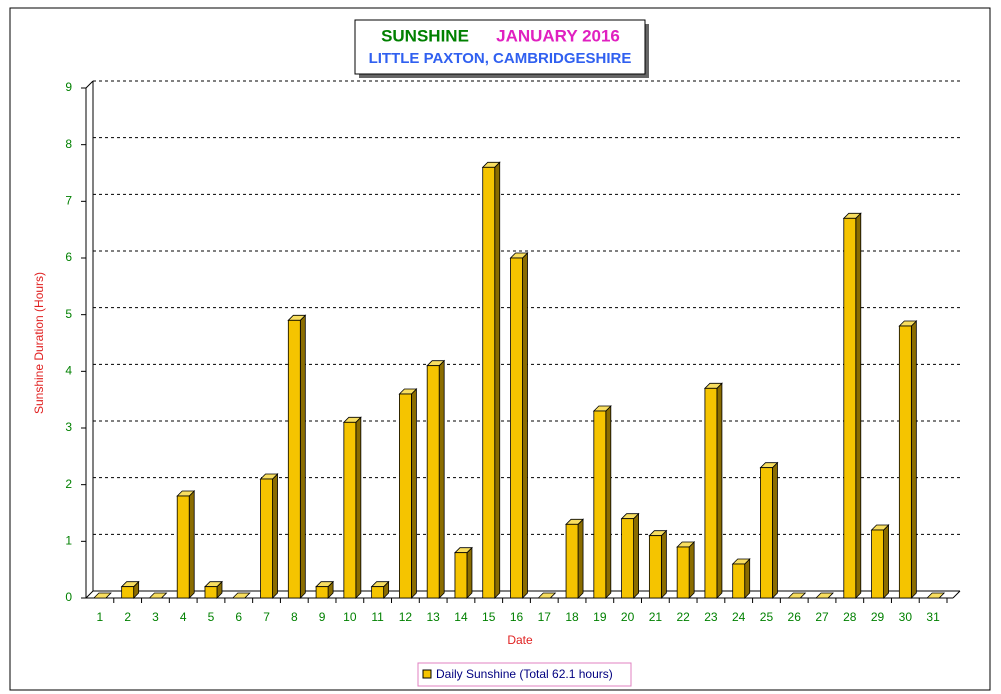 The width and height of the screenshot is (1001, 694). Describe the element at coordinates (266, 617) in the screenshot. I see `x-tick-label: 7` at that location.